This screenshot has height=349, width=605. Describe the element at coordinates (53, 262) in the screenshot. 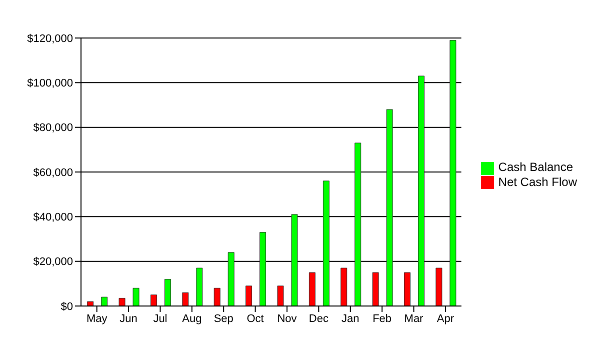

I see `y-tick-label: $20,000` at that location.